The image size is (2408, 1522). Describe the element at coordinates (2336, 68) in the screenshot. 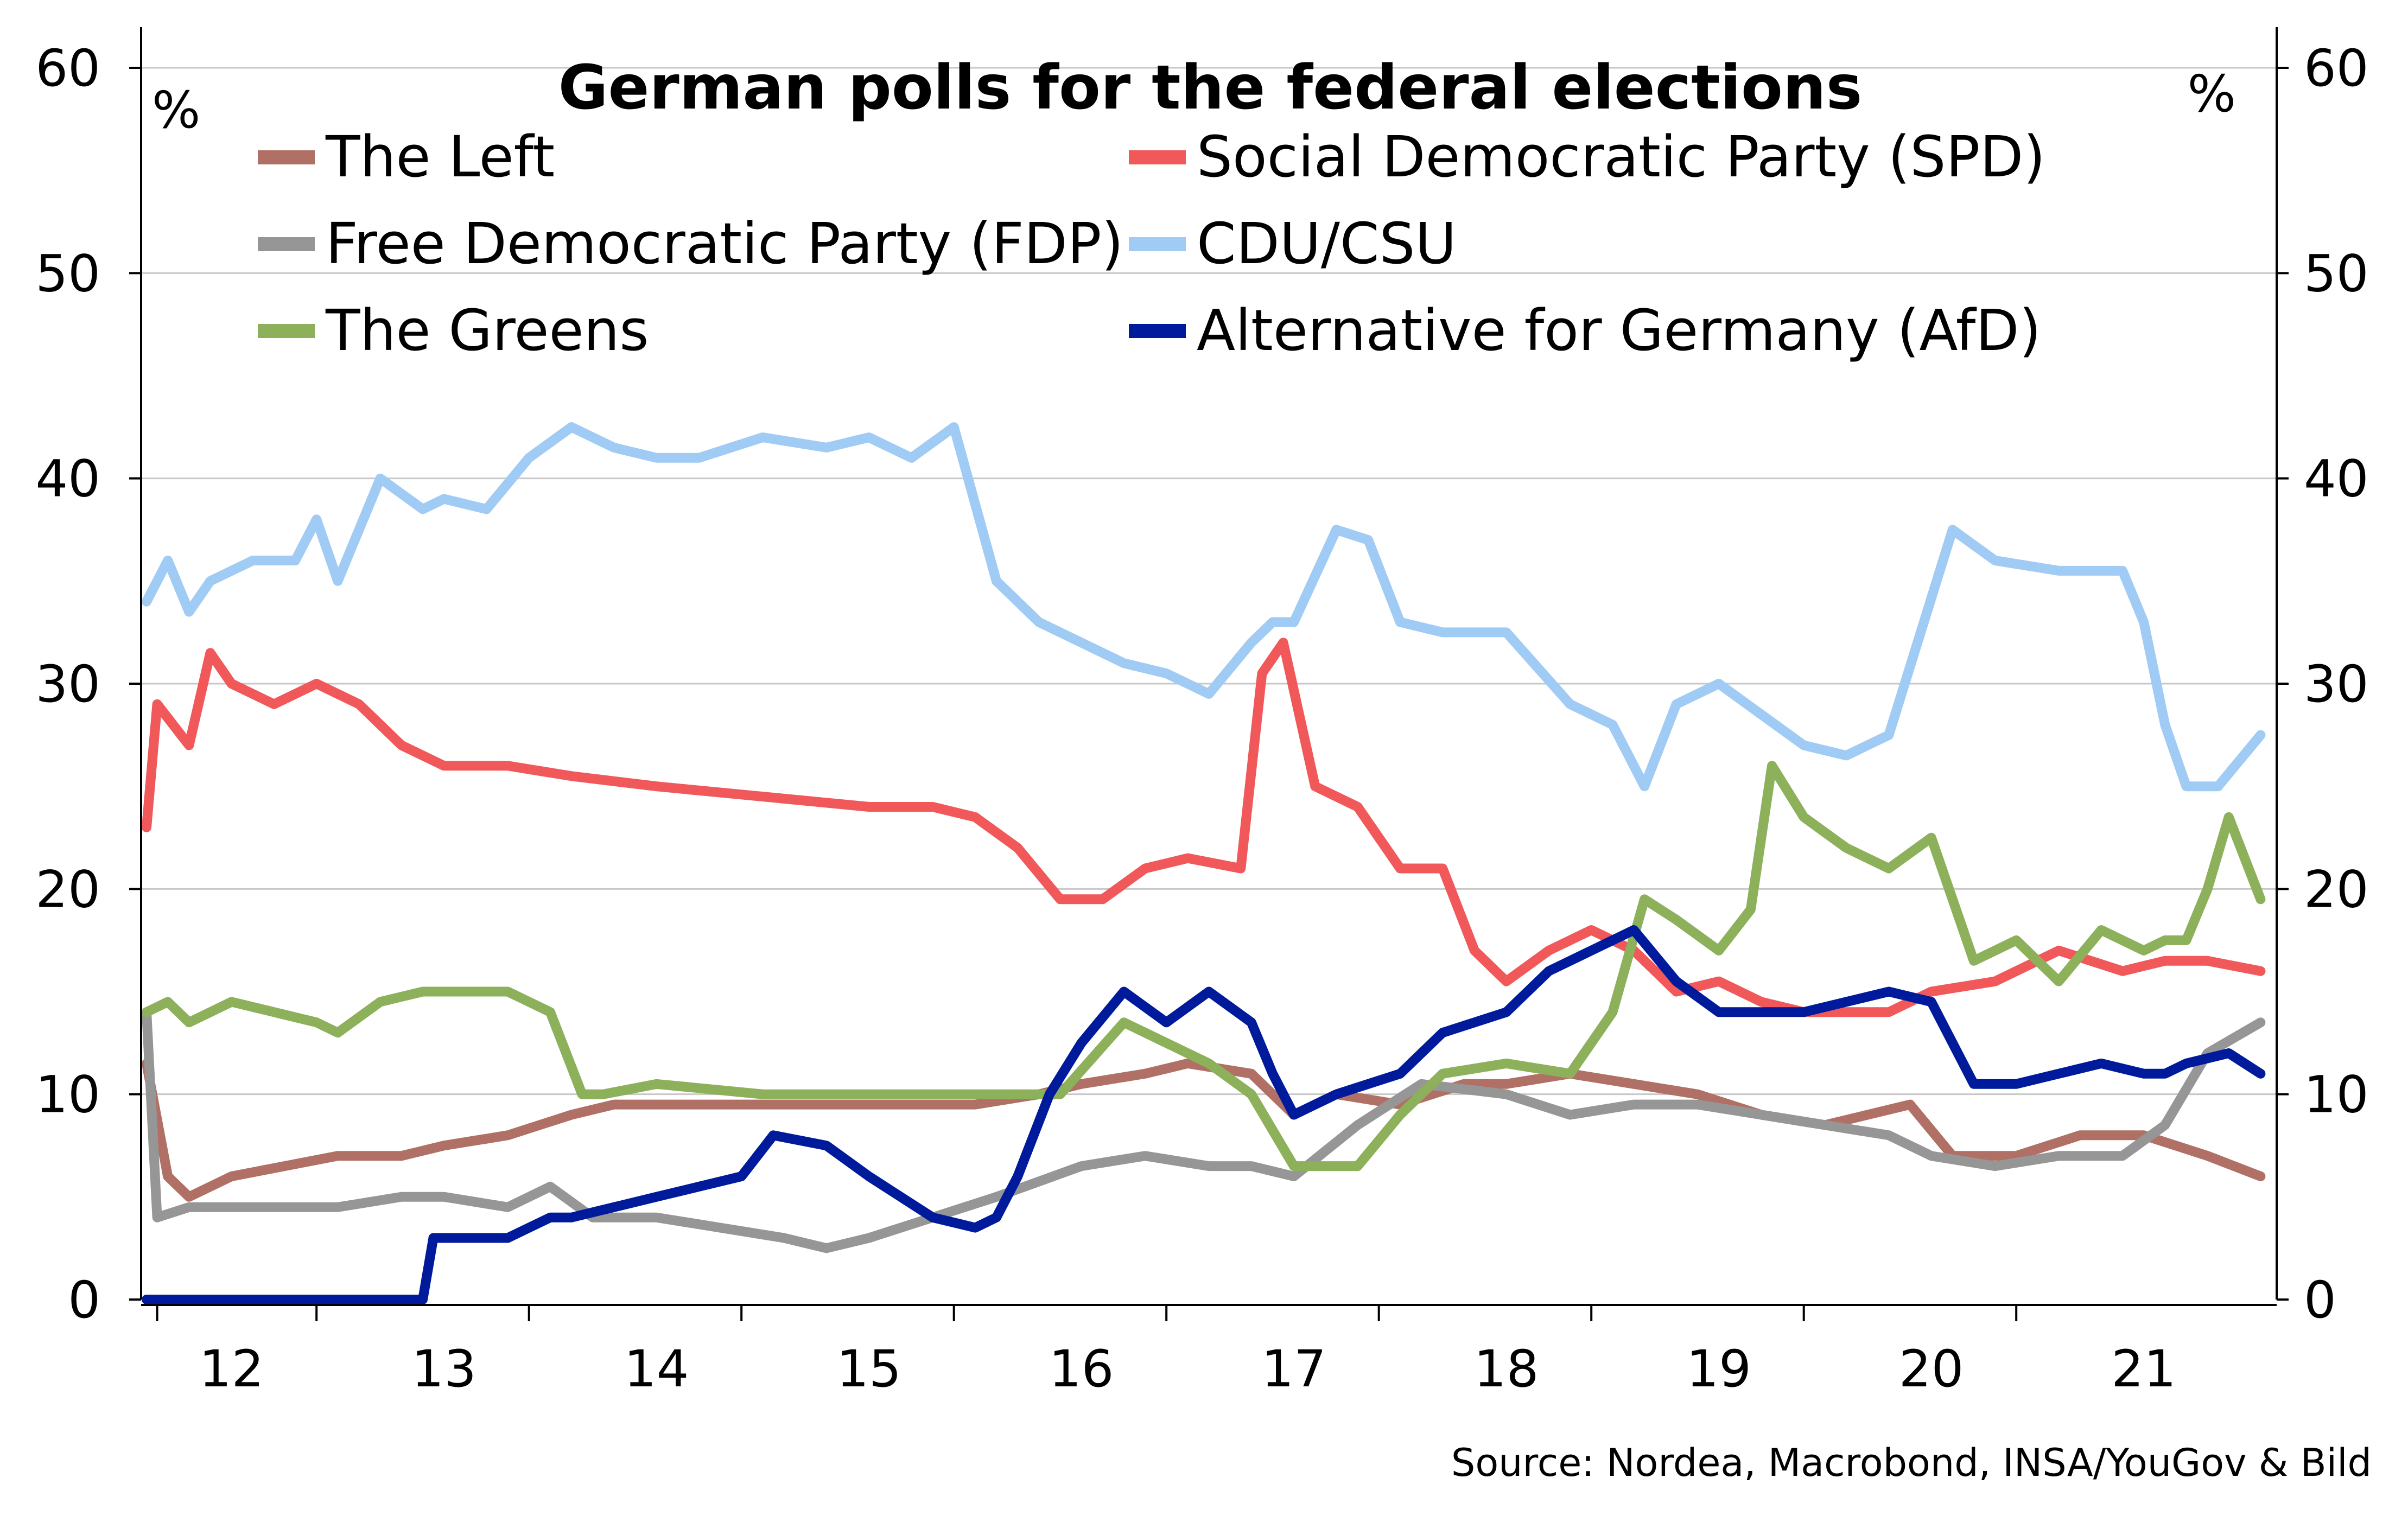

I see `y-tick-label-right: 60` at that location.